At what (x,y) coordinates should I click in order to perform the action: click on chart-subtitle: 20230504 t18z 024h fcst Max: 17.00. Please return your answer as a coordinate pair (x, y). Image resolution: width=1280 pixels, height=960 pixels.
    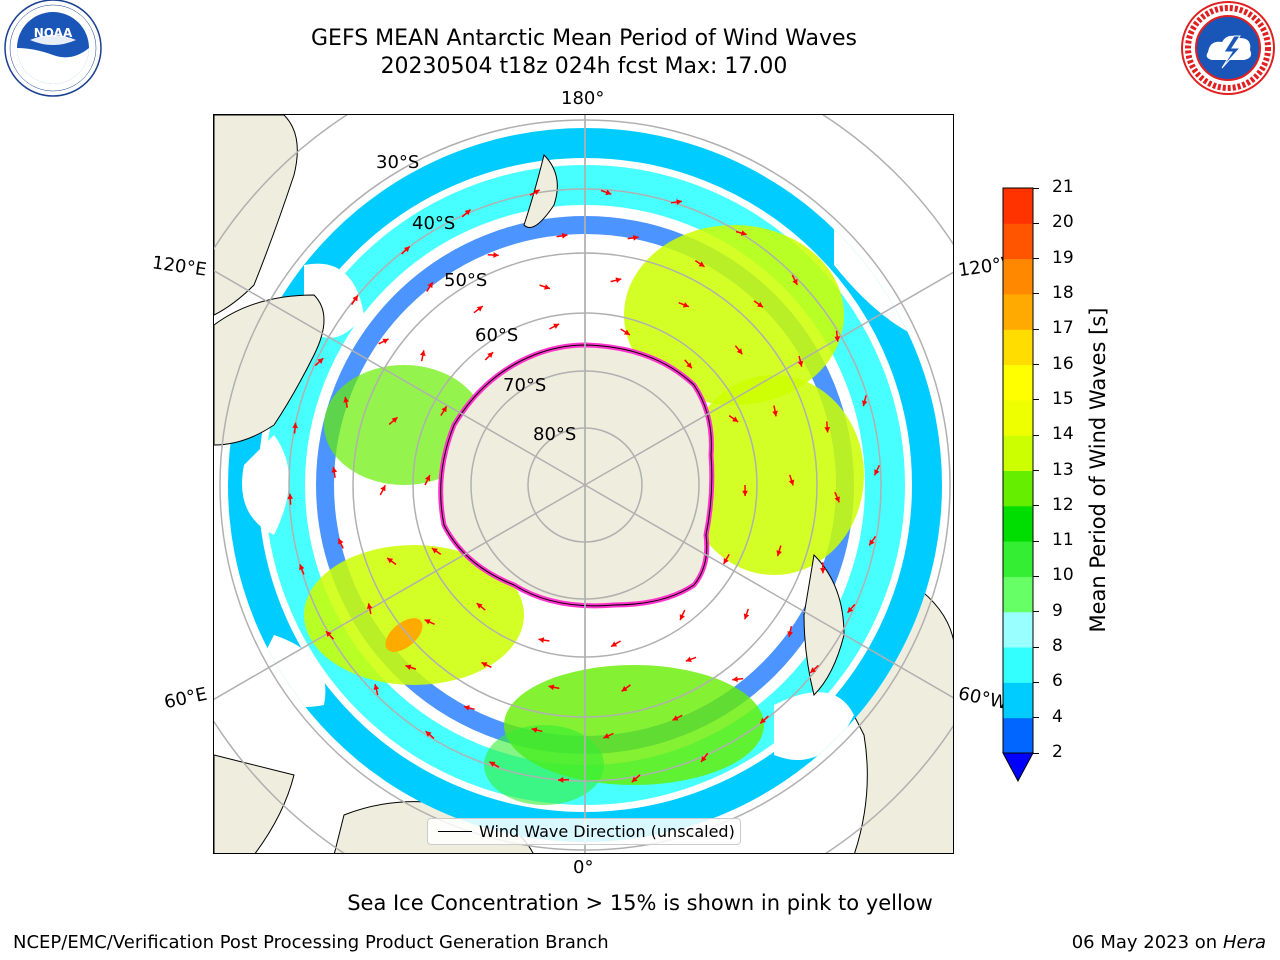
    Looking at the image, I should click on (584, 66).